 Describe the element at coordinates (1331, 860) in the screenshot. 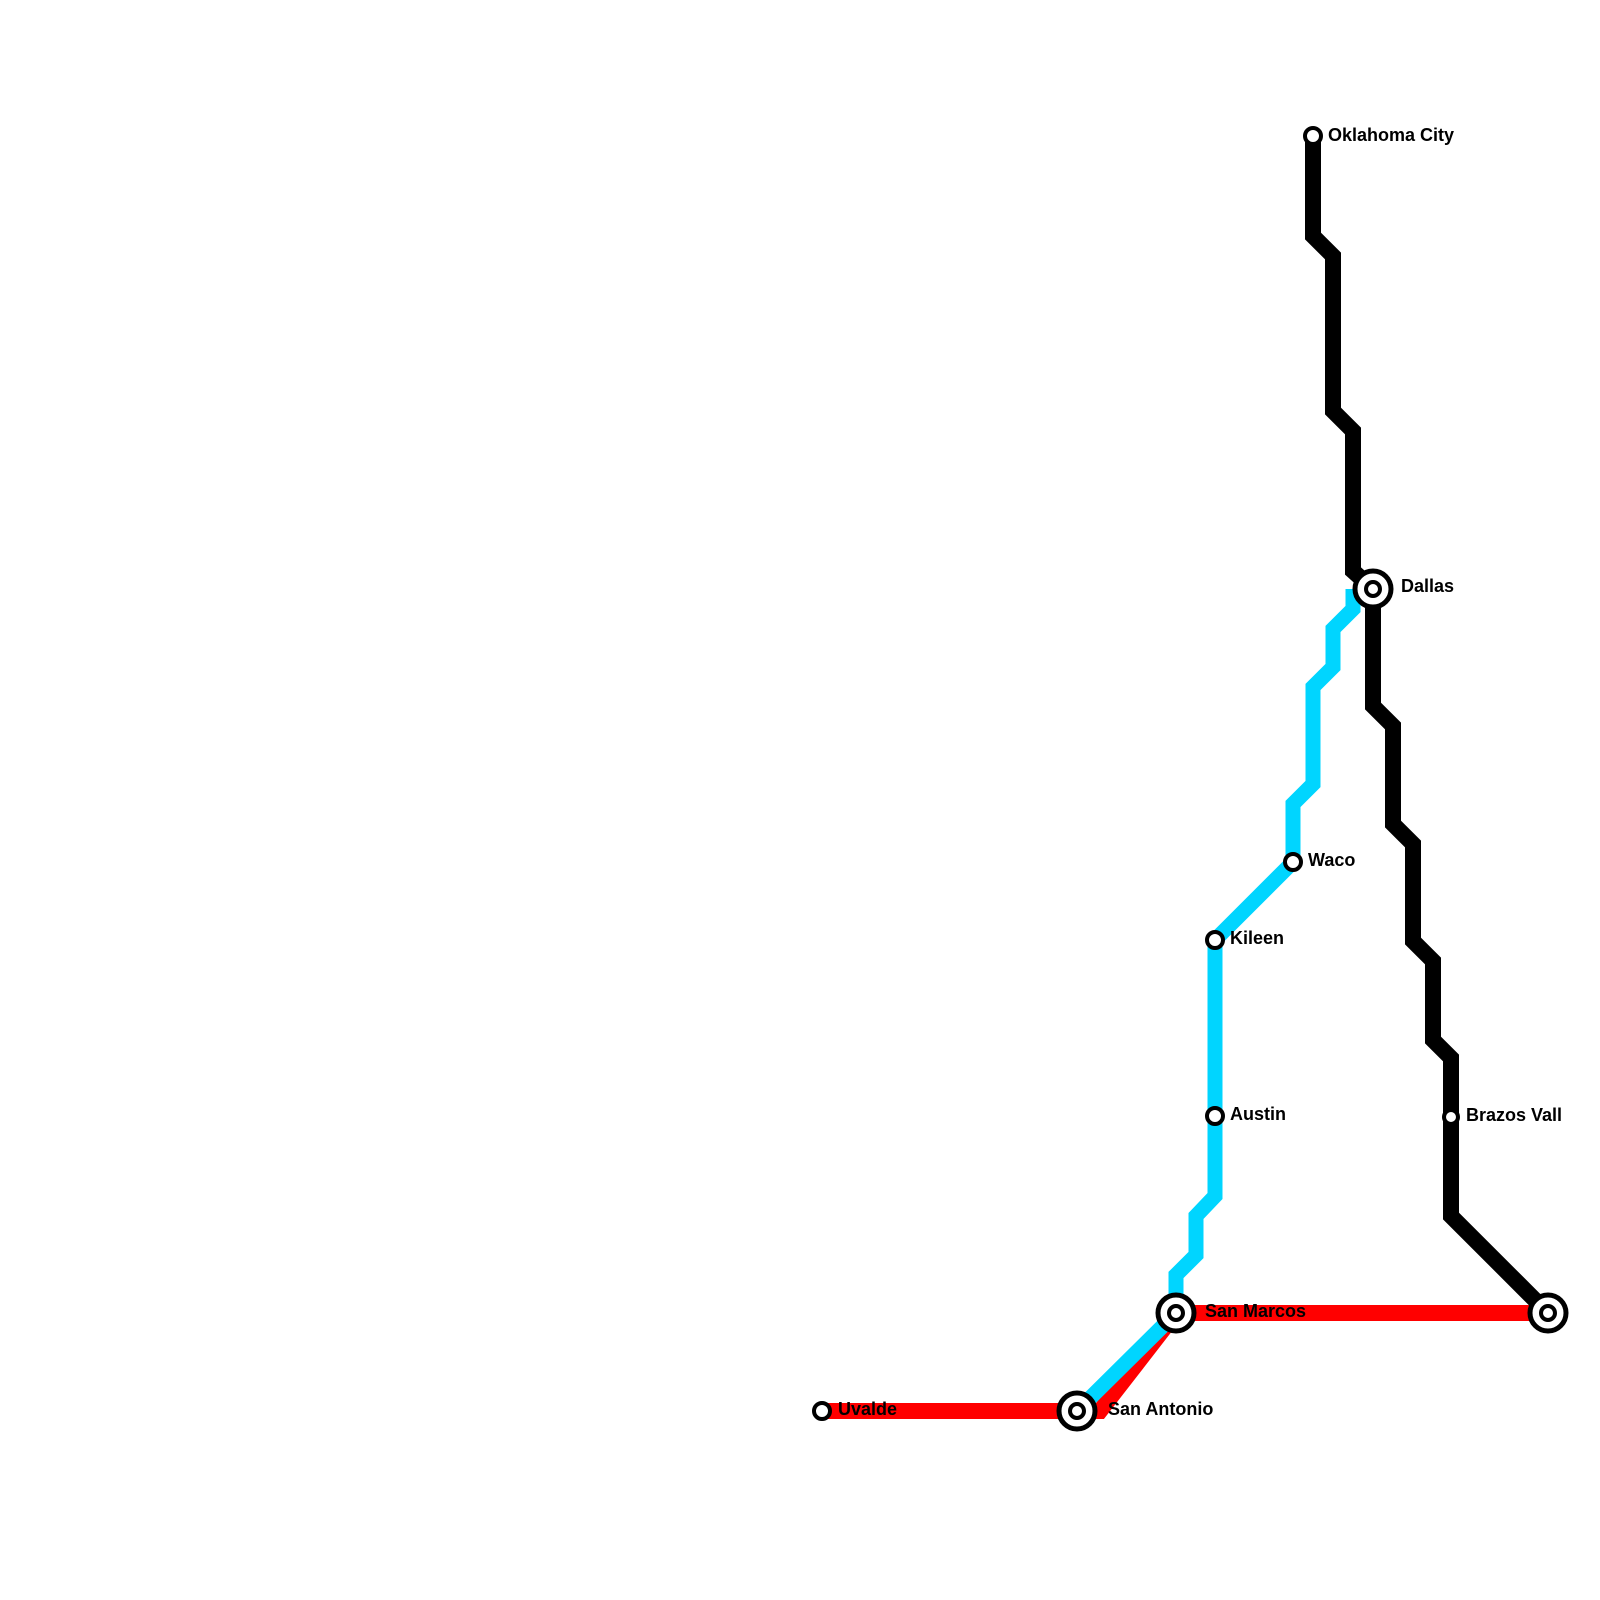

I see `station-label: Waco` at that location.